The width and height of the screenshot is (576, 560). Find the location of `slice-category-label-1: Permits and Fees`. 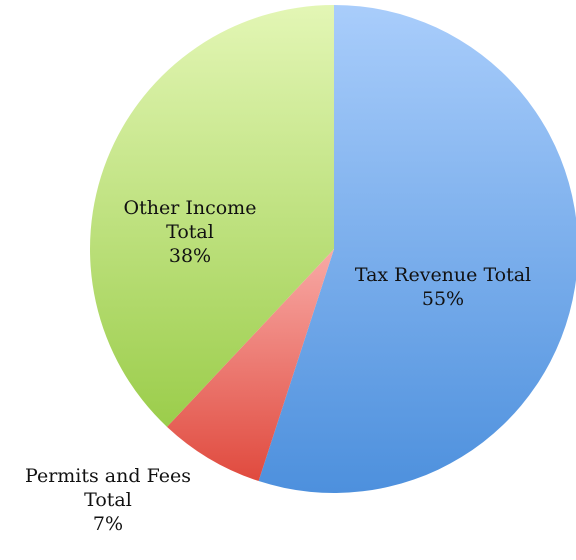

slice-category-label-1: Permits and Fees is located at coordinates (108, 476).